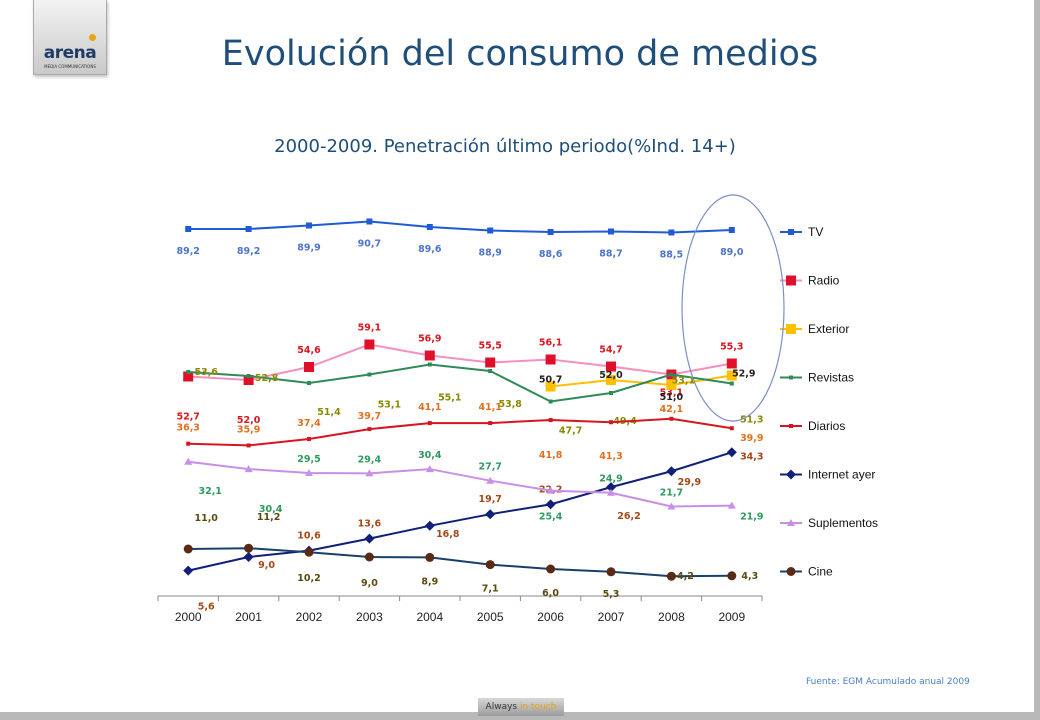  I want to click on legend-cine-label: Cine, so click(820, 572).